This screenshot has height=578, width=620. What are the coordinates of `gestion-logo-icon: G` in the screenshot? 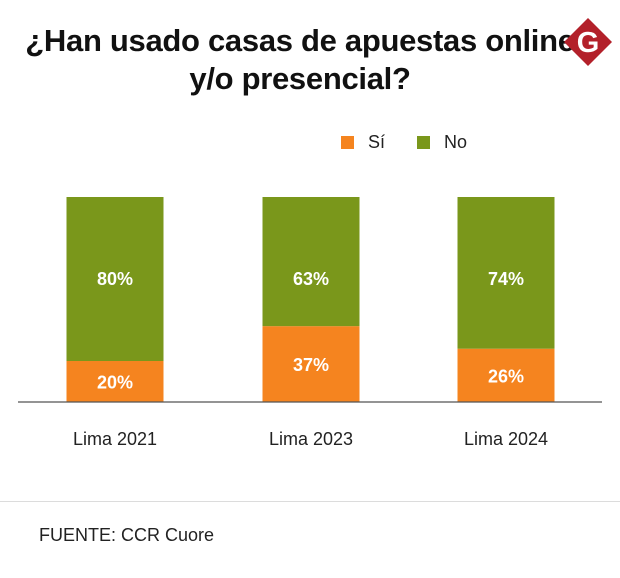 It's located at (588, 42).